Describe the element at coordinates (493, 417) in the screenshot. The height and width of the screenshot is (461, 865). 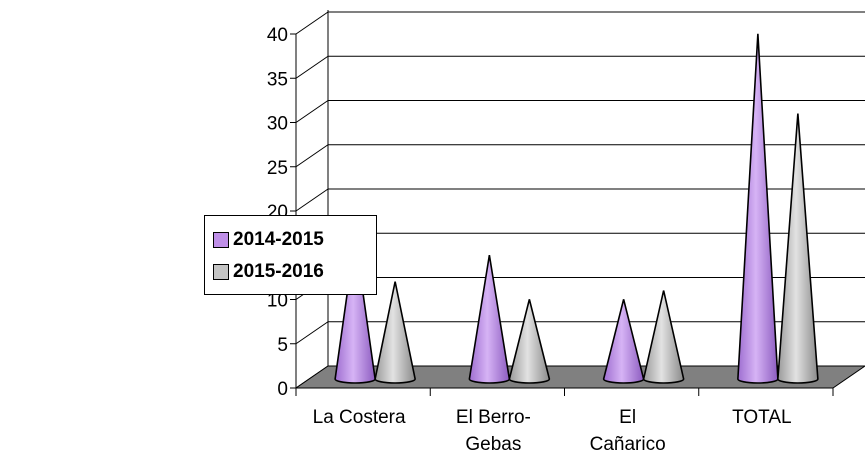
I see `x-category-label: El Berro-` at that location.